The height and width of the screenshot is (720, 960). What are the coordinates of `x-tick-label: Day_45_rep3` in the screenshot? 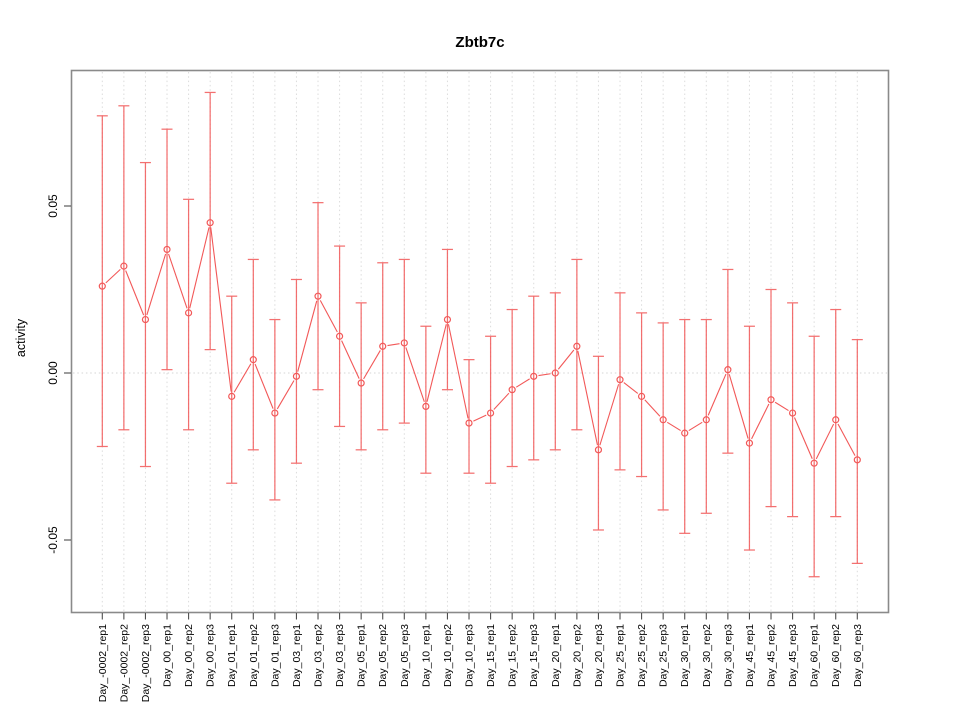 It's located at (793, 655).